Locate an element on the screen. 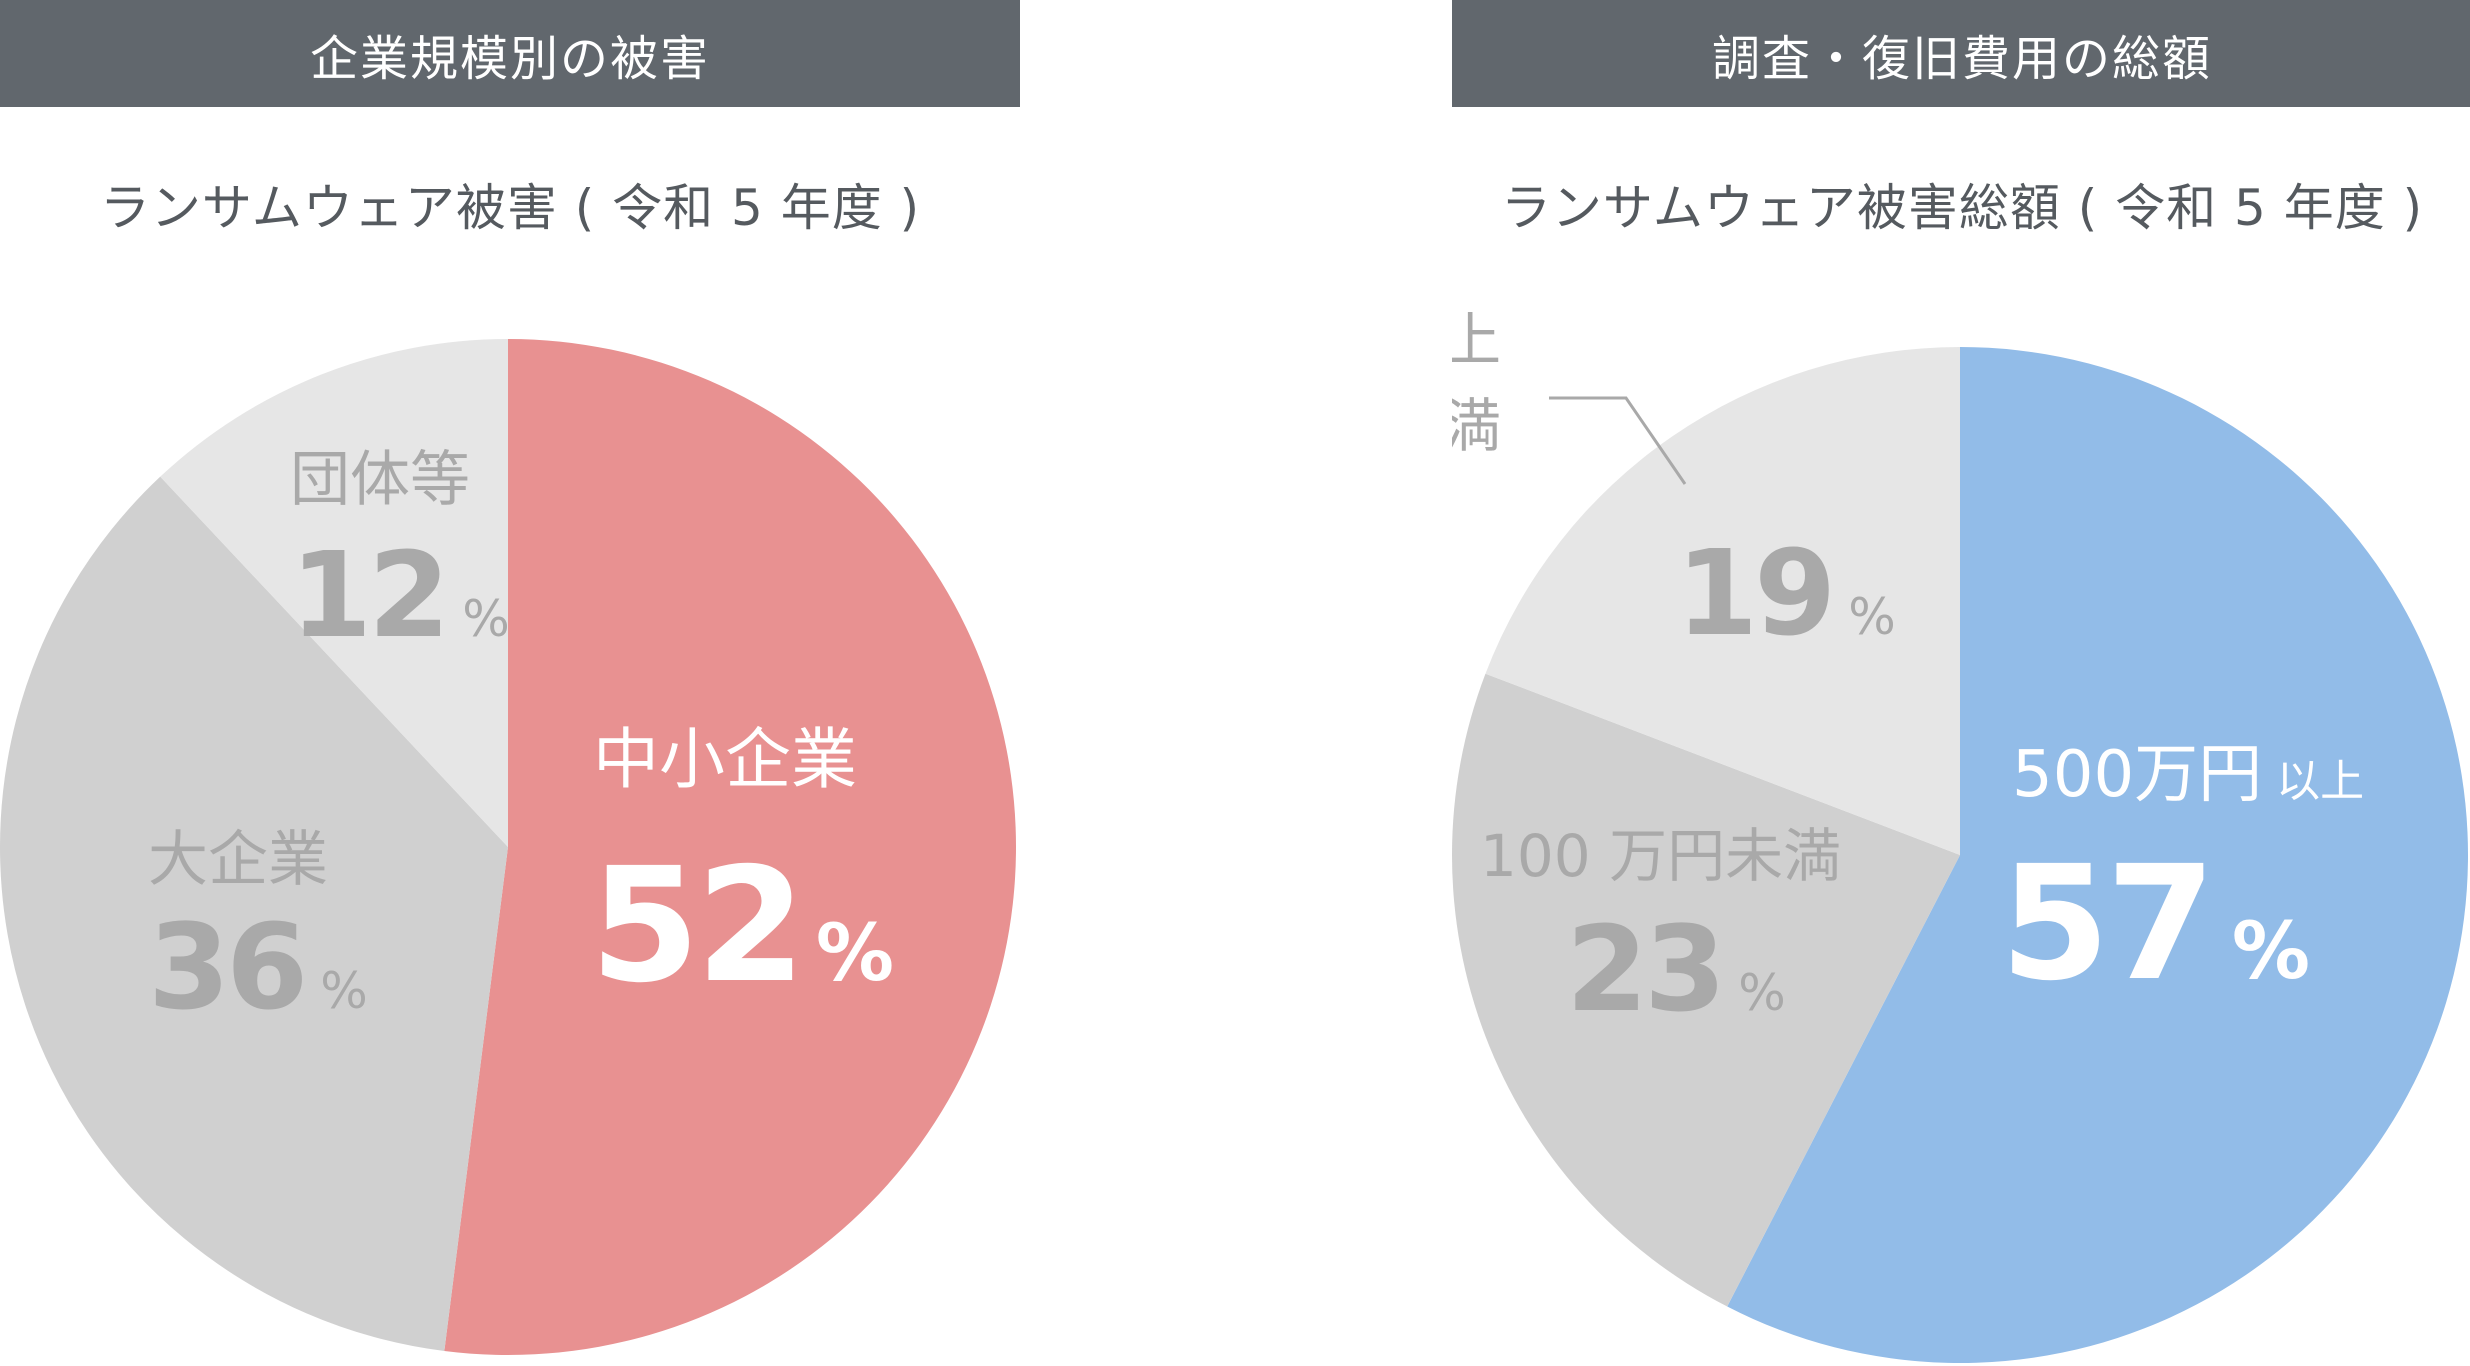  left-slice-0-label: 中小企業 is located at coordinates (725, 759).